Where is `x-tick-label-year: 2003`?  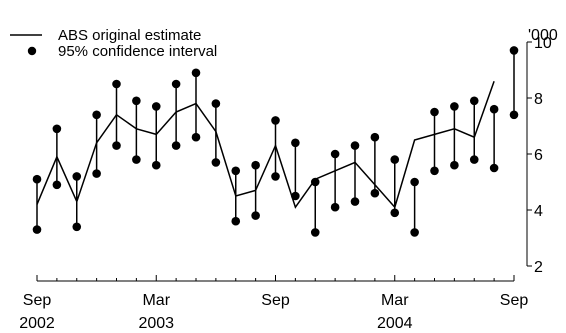
x-tick-label-year: 2003 is located at coordinates (156, 323).